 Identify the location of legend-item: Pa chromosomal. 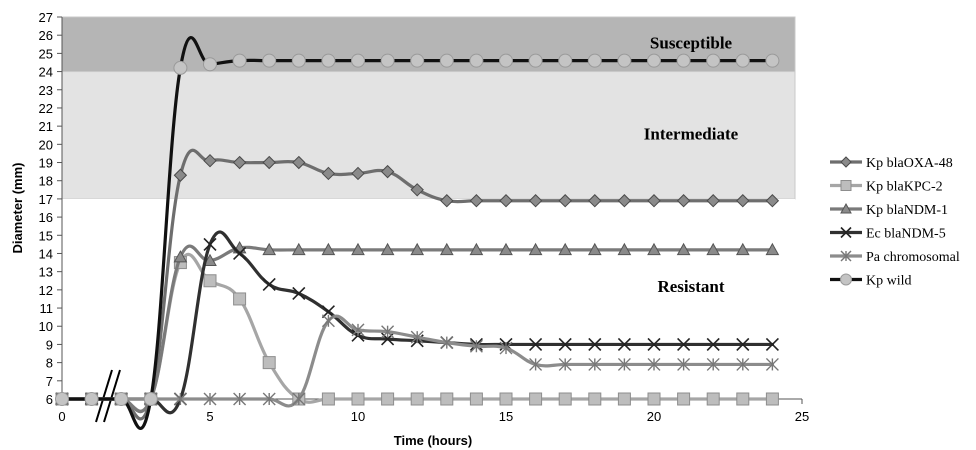
(895, 257).